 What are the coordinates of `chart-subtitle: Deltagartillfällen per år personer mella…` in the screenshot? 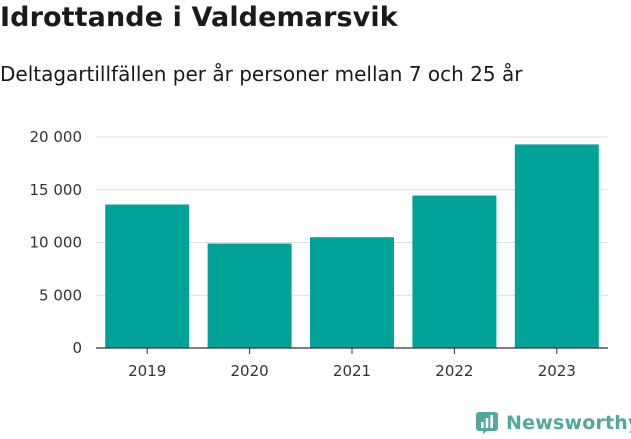 It's located at (261, 74).